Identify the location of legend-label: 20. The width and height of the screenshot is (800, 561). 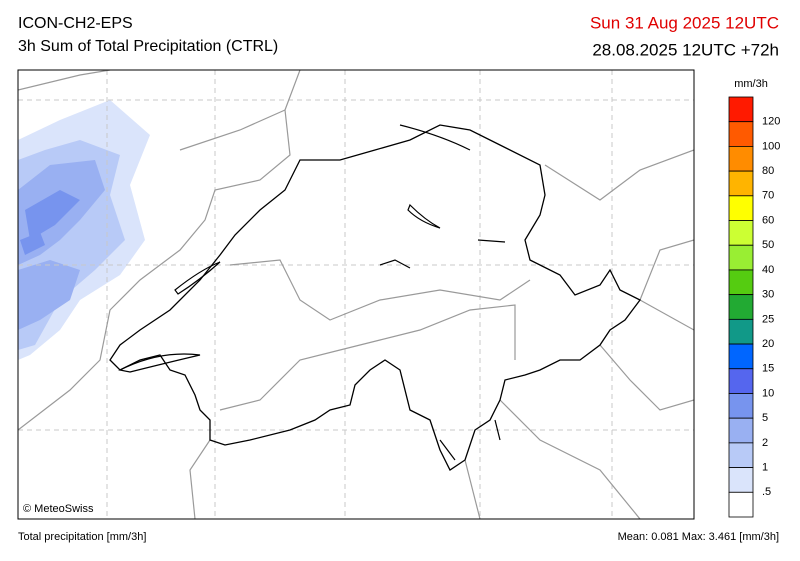
(768, 344).